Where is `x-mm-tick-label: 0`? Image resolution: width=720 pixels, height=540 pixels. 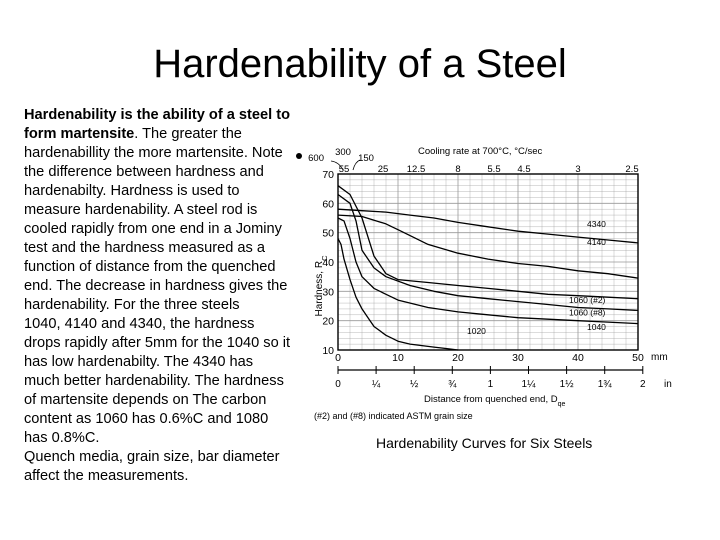 x-mm-tick-label: 0 is located at coordinates (338, 358).